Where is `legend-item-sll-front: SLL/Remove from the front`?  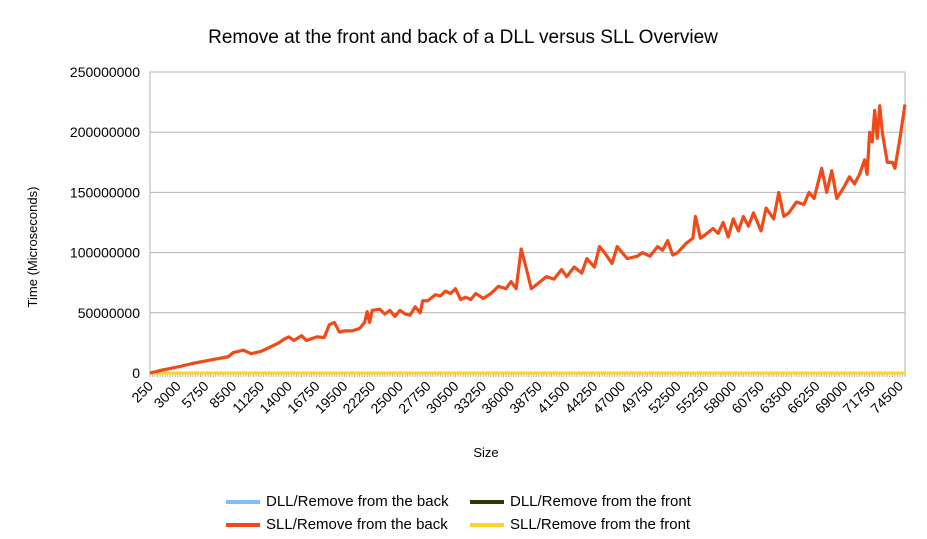
legend-item-sll-front: SLL/Remove from the front is located at coordinates (580, 524).